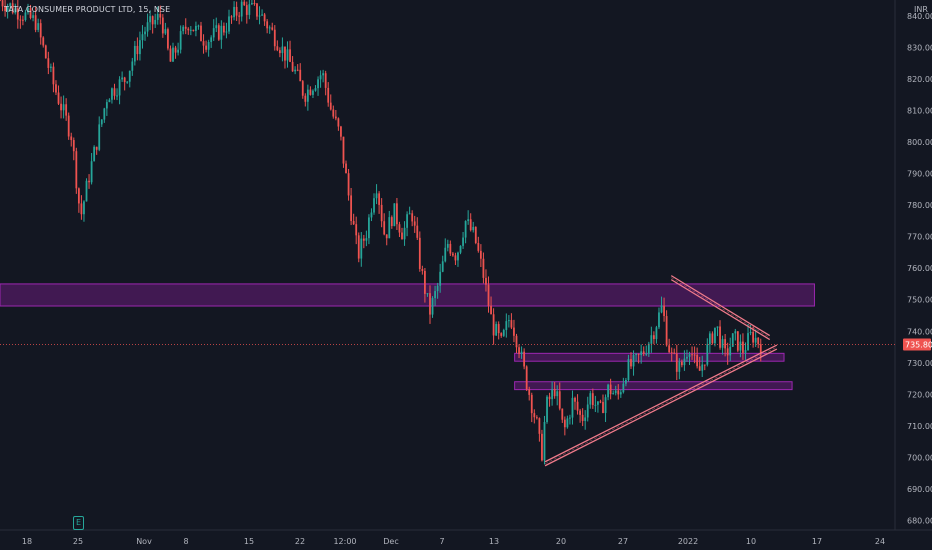  Describe the element at coordinates (919, 268) in the screenshot. I see `y-tick-label: 760.00` at that location.